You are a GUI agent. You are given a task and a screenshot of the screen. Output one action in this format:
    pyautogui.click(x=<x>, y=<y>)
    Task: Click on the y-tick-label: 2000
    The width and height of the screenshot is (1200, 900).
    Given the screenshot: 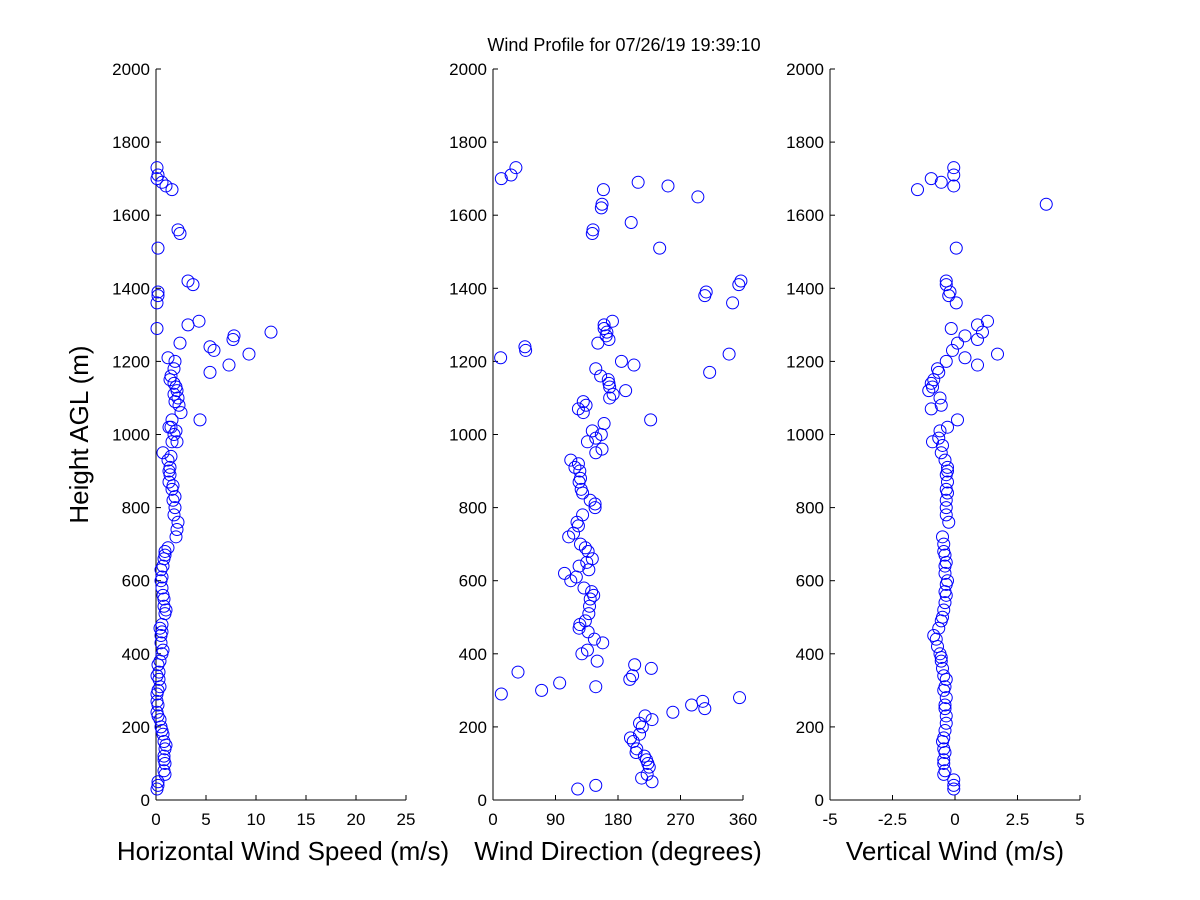 What is the action you would take?
    pyautogui.click(x=805, y=69)
    